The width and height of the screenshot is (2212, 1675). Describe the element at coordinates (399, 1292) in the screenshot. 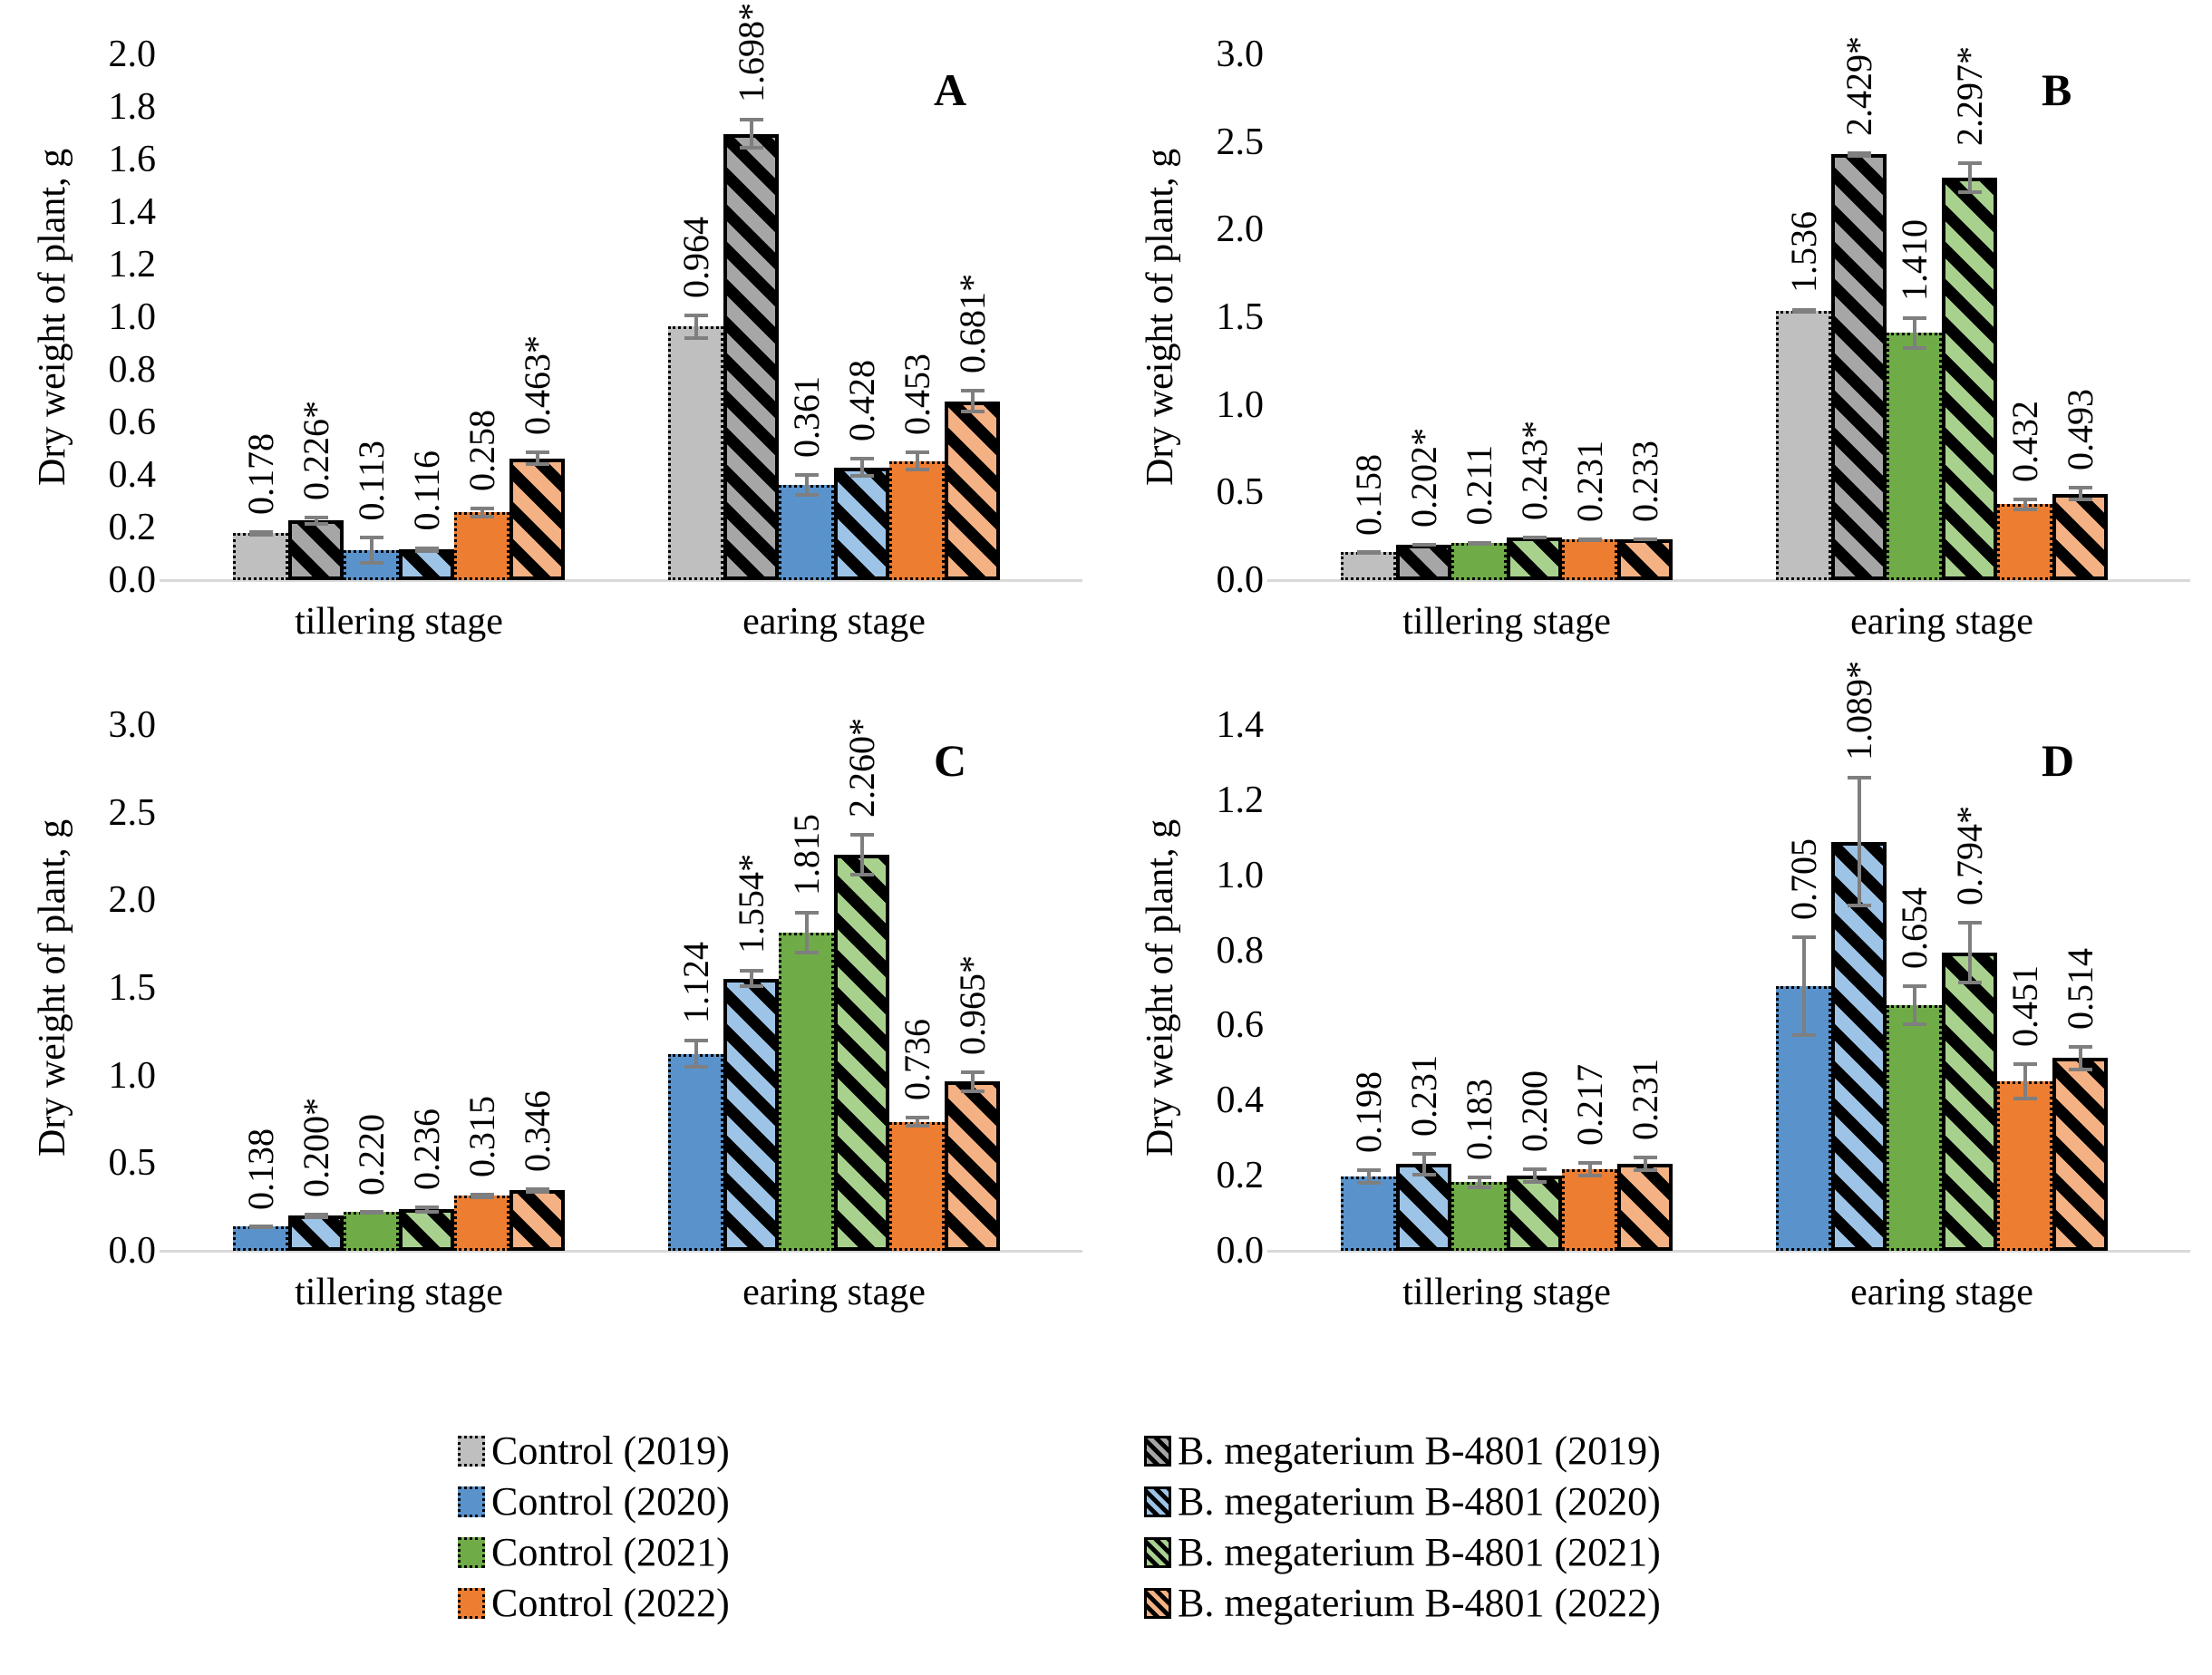

I see `category-label: tillering stage` at that location.